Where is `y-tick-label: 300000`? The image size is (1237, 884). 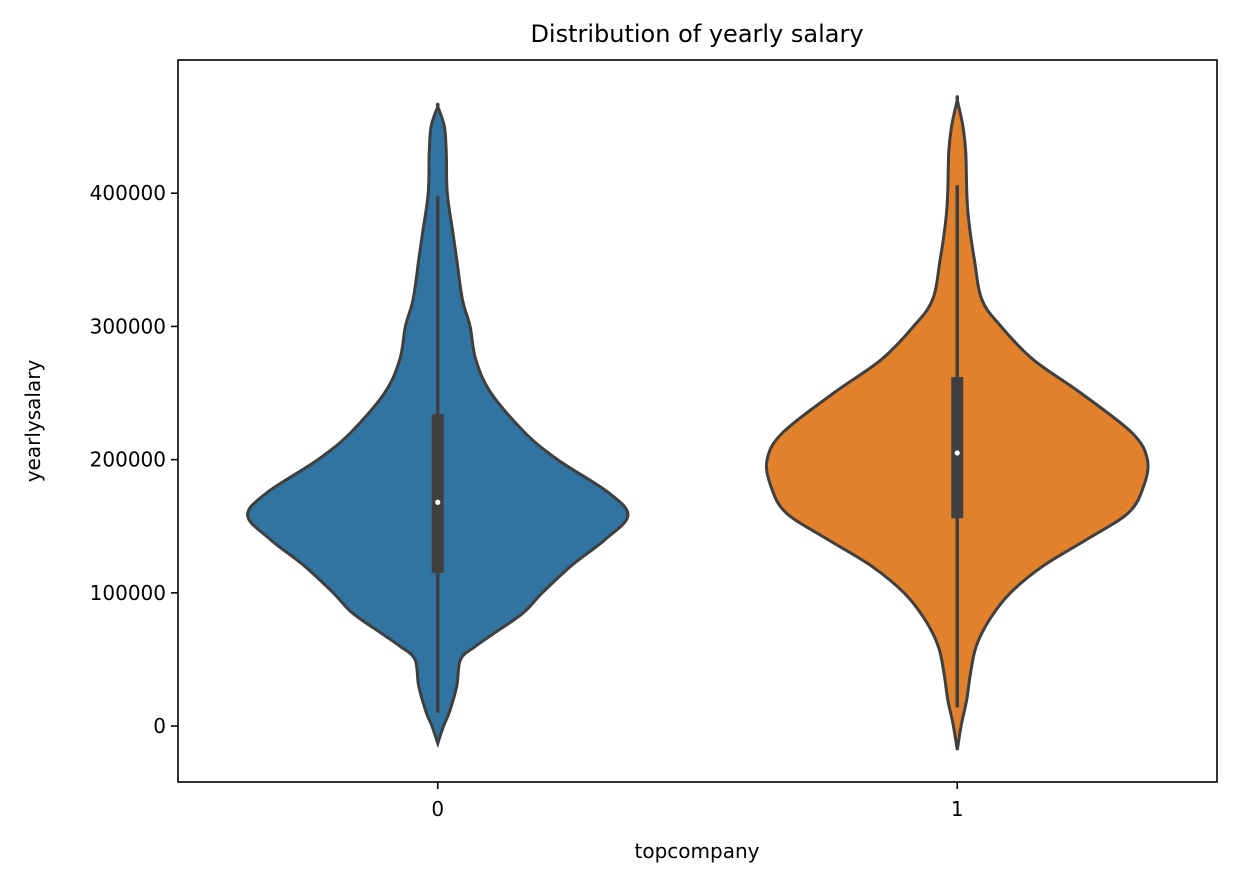
y-tick-label: 300000 is located at coordinates (128, 326).